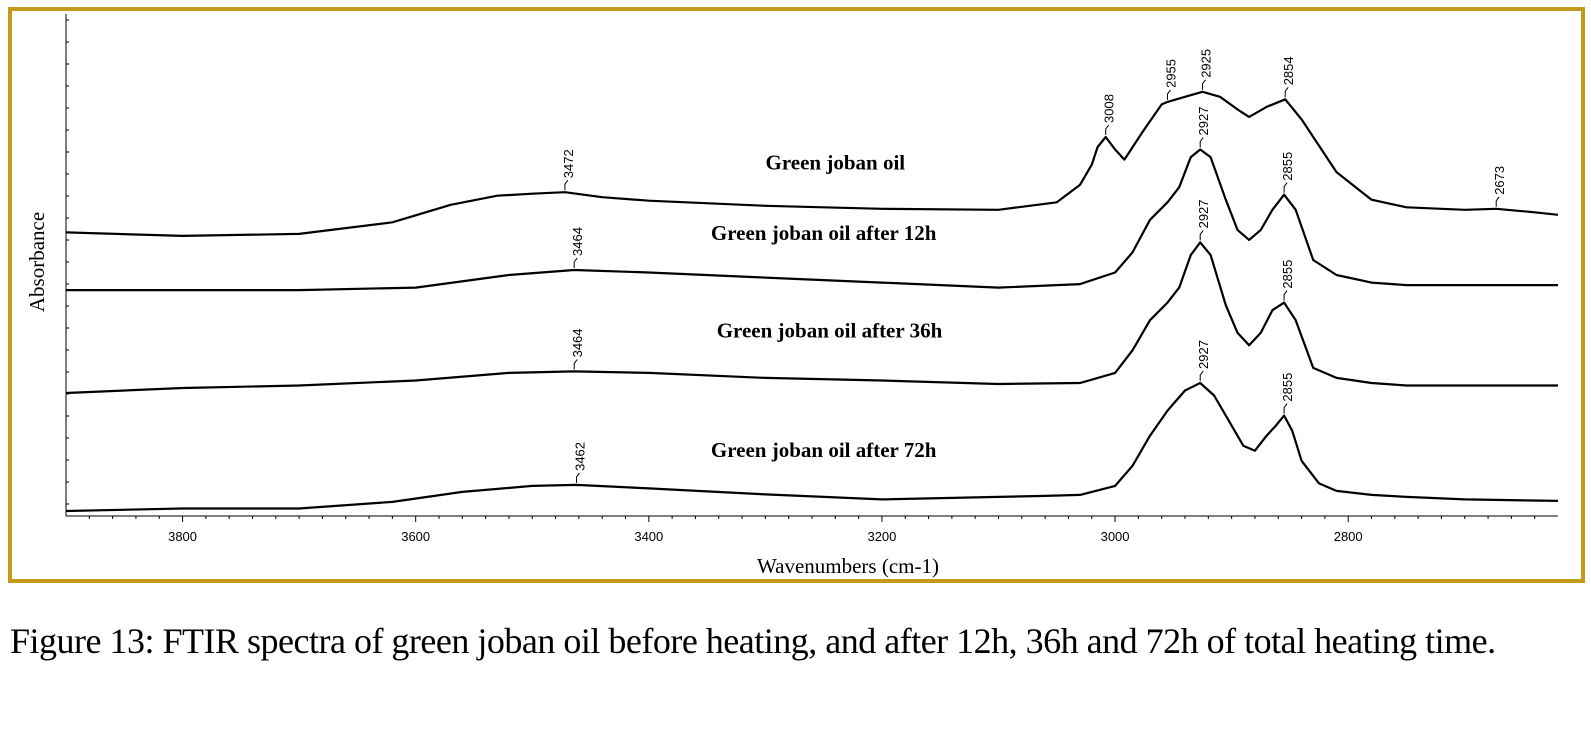  What do you see at coordinates (1171, 73) in the screenshot?
I see `peak-label: 2955` at bounding box center [1171, 73].